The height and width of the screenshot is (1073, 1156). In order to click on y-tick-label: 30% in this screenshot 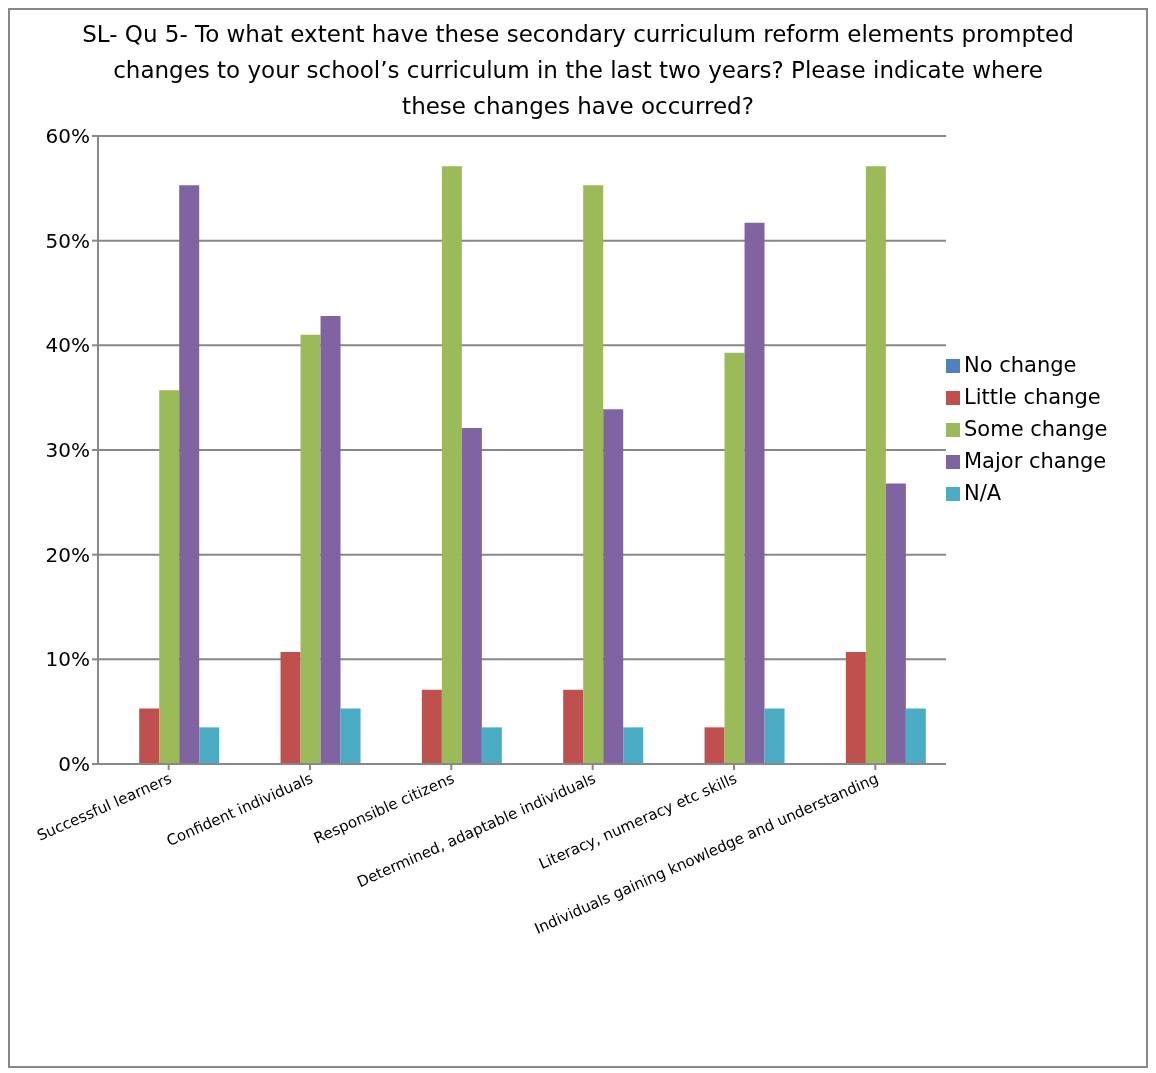, I will do `click(67, 450)`.